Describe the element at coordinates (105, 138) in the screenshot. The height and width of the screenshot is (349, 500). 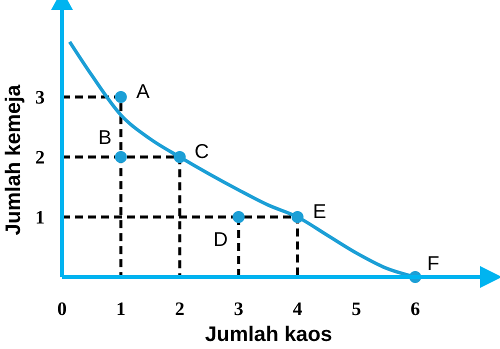
I see `annotation: B` at that location.